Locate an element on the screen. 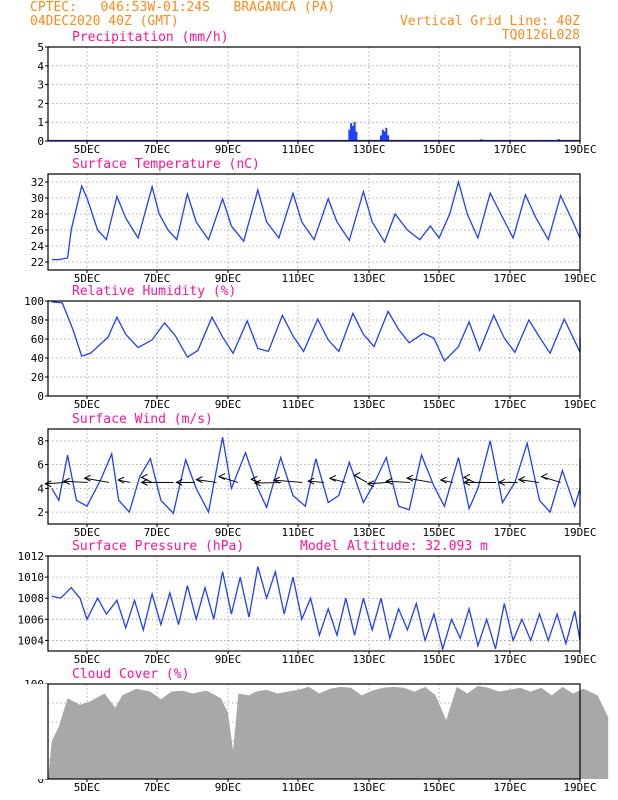  y-tick-label: 2 is located at coordinates (40, 103).